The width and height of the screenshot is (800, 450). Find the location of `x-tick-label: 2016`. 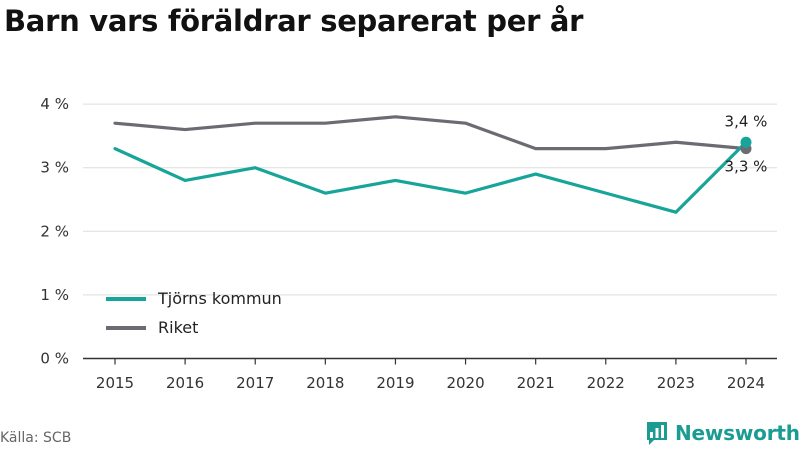

x-tick-label: 2016 is located at coordinates (185, 383).